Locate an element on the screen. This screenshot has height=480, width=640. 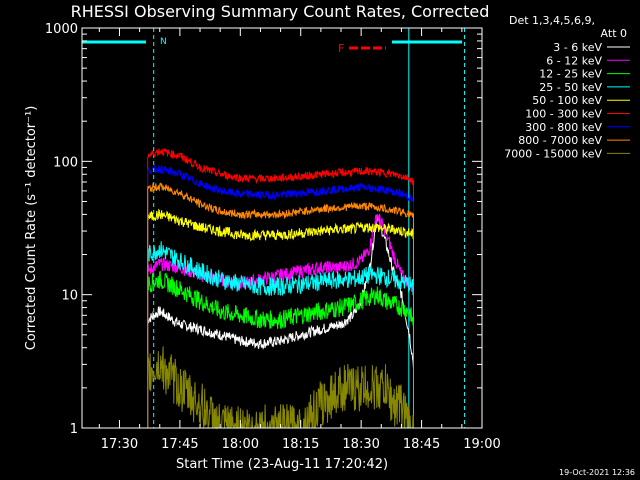
y-tick-label: 100 is located at coordinates (65, 162).